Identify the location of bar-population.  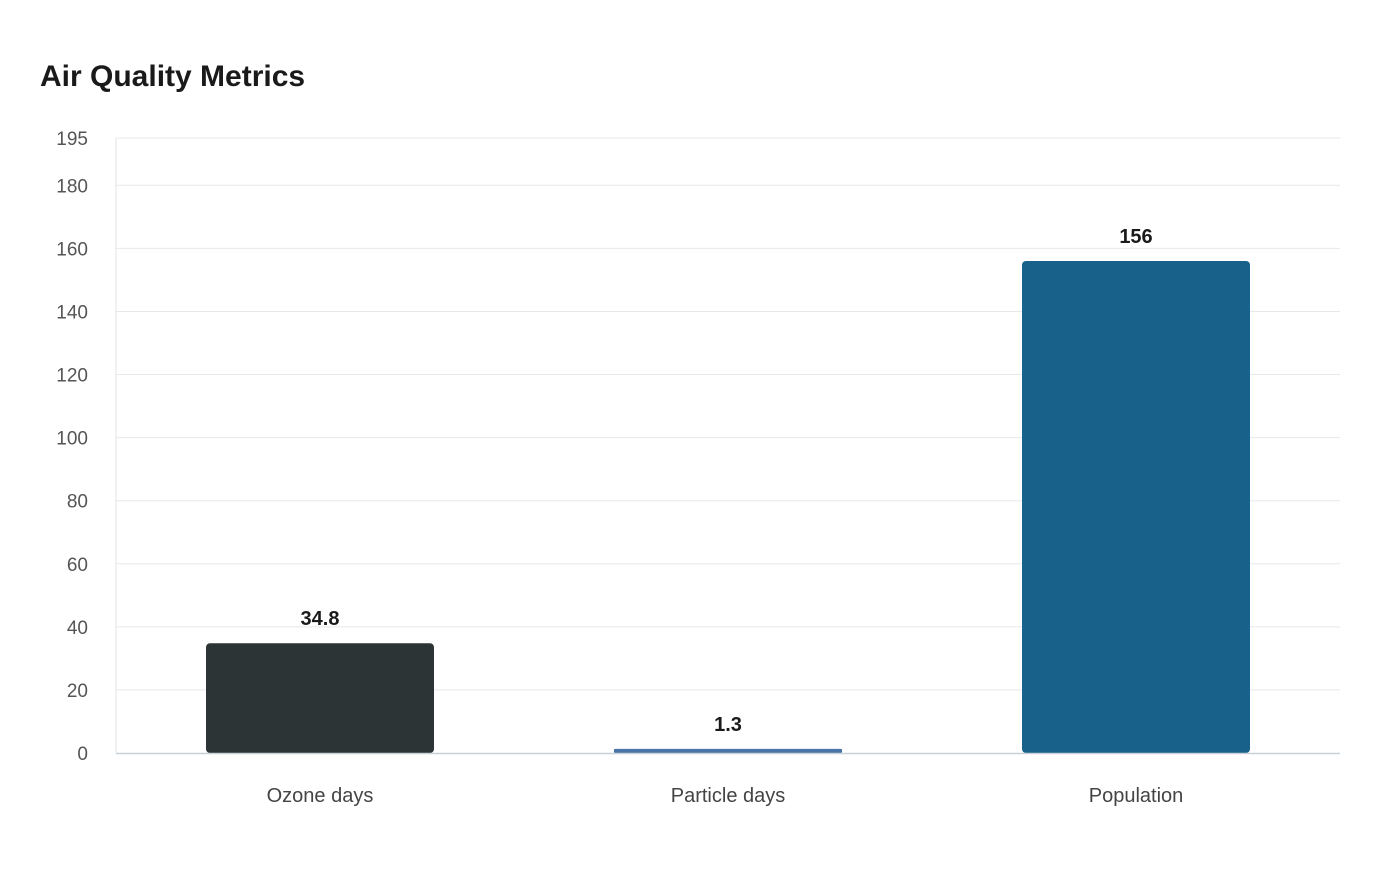
(1136, 507).